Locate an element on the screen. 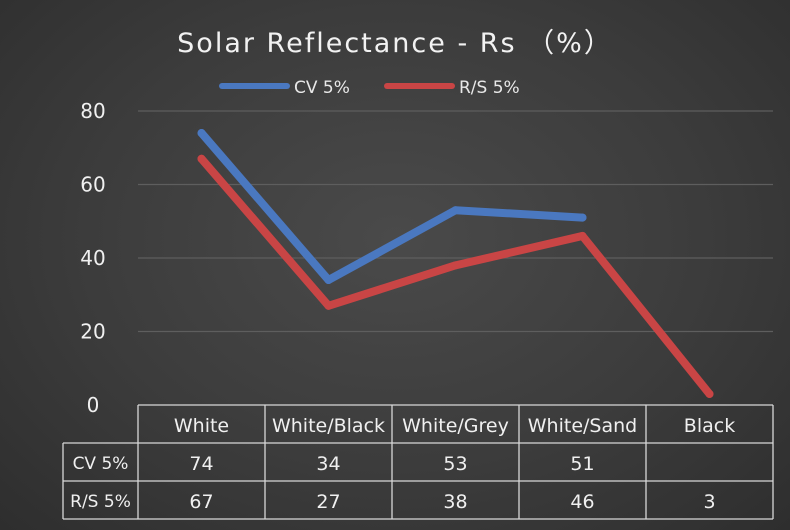 The width and height of the screenshot is (790, 530). table-value-cell: 34 is located at coordinates (328, 464).